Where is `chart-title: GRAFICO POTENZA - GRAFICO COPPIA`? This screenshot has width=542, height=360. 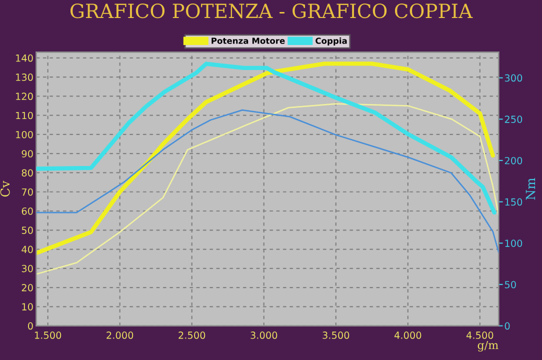 chart-title: GRAFICO POTENZA - GRAFICO COPPIA is located at coordinates (271, 11).